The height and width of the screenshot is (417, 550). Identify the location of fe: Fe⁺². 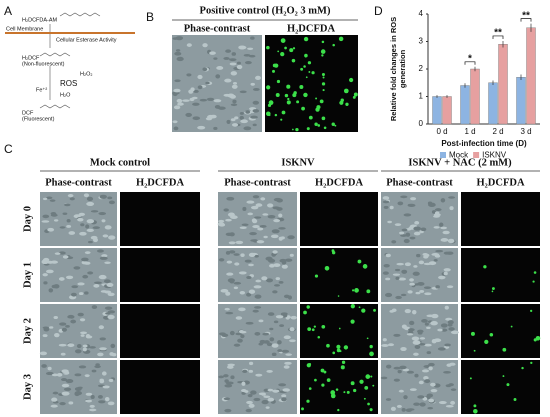
(41, 89).